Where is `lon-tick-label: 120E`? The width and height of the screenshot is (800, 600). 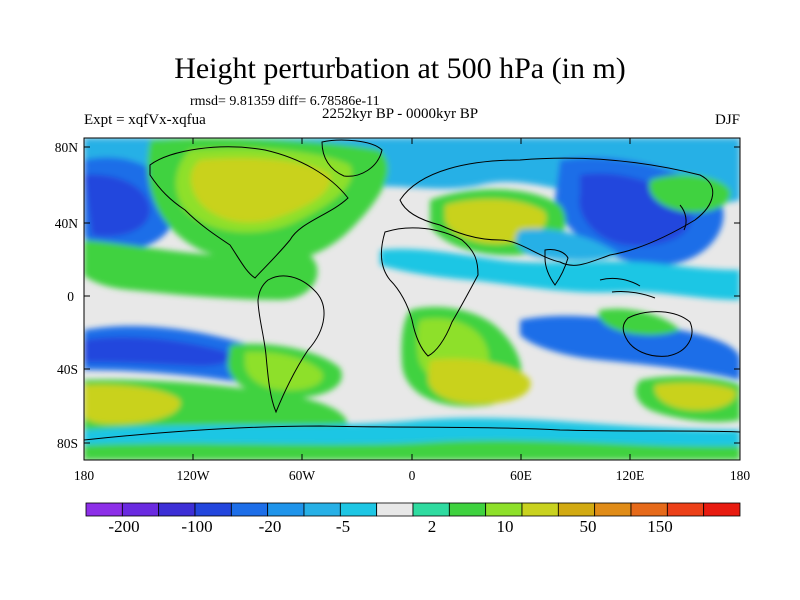 lon-tick-label: 120E is located at coordinates (630, 475).